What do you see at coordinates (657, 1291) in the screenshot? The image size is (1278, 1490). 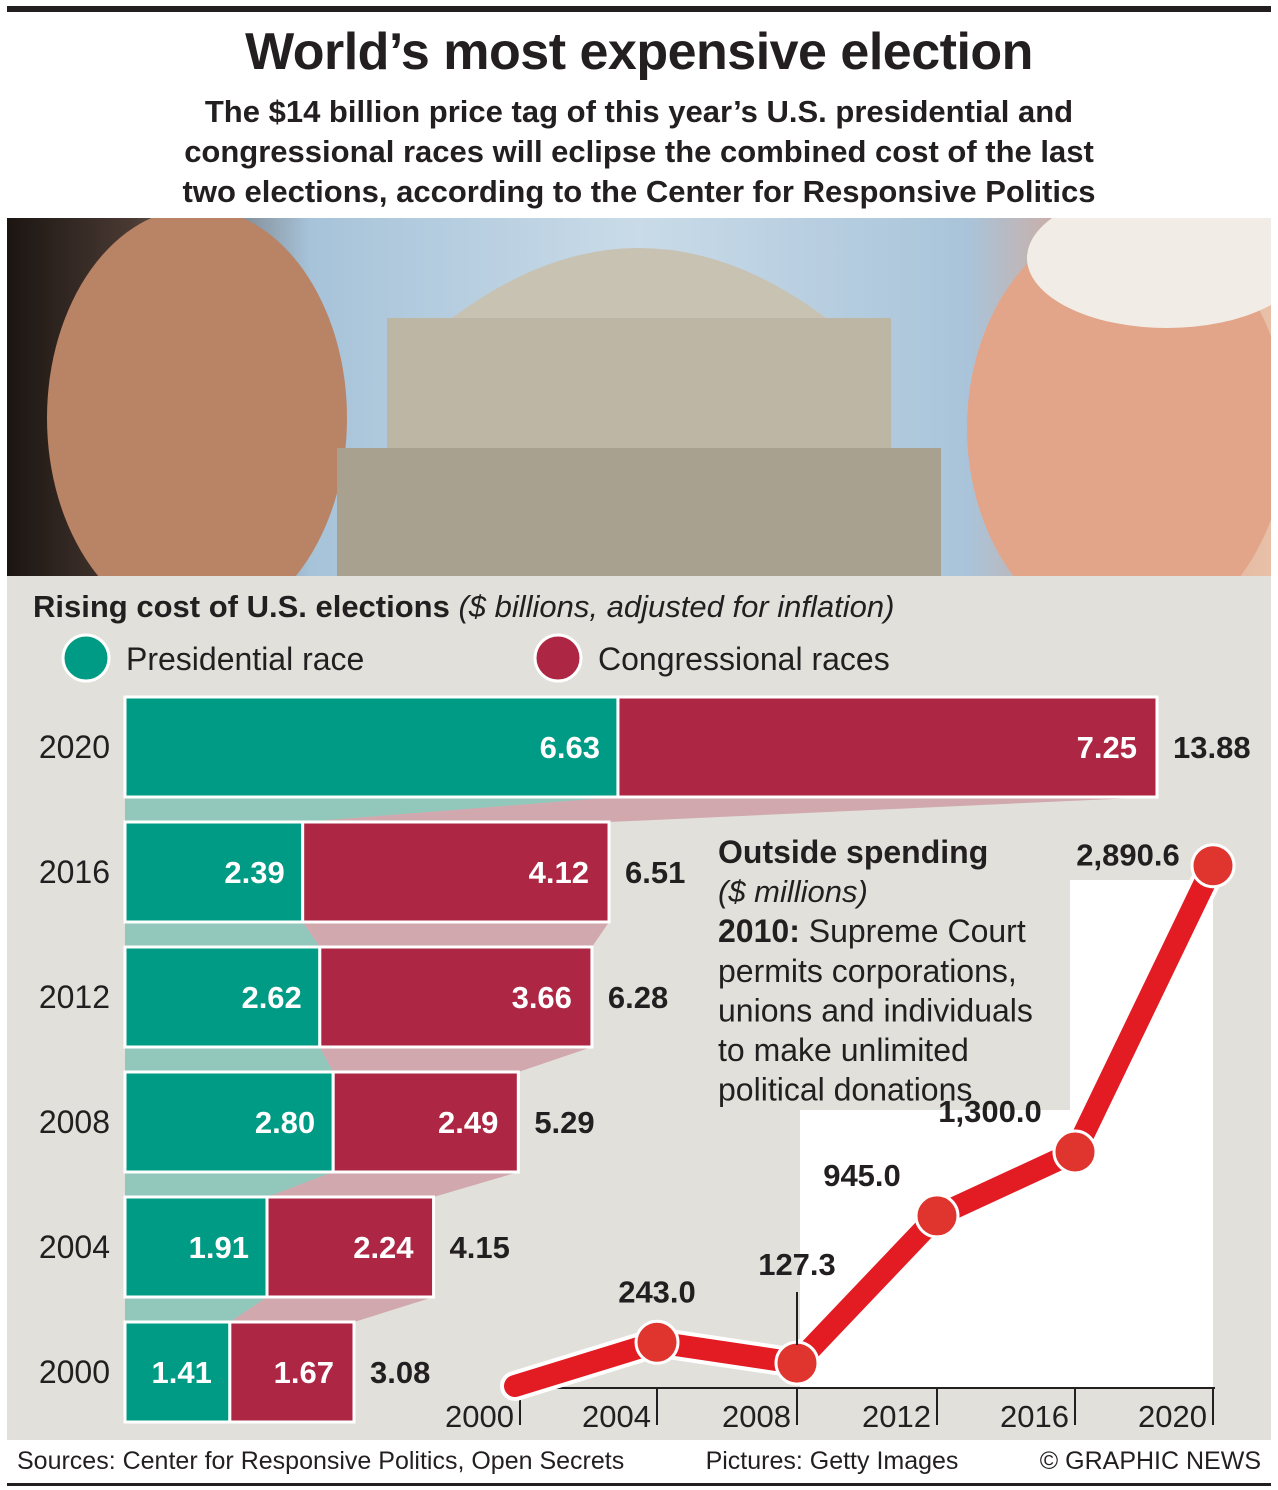 I see `data-point-label: 243.0` at bounding box center [657, 1291].